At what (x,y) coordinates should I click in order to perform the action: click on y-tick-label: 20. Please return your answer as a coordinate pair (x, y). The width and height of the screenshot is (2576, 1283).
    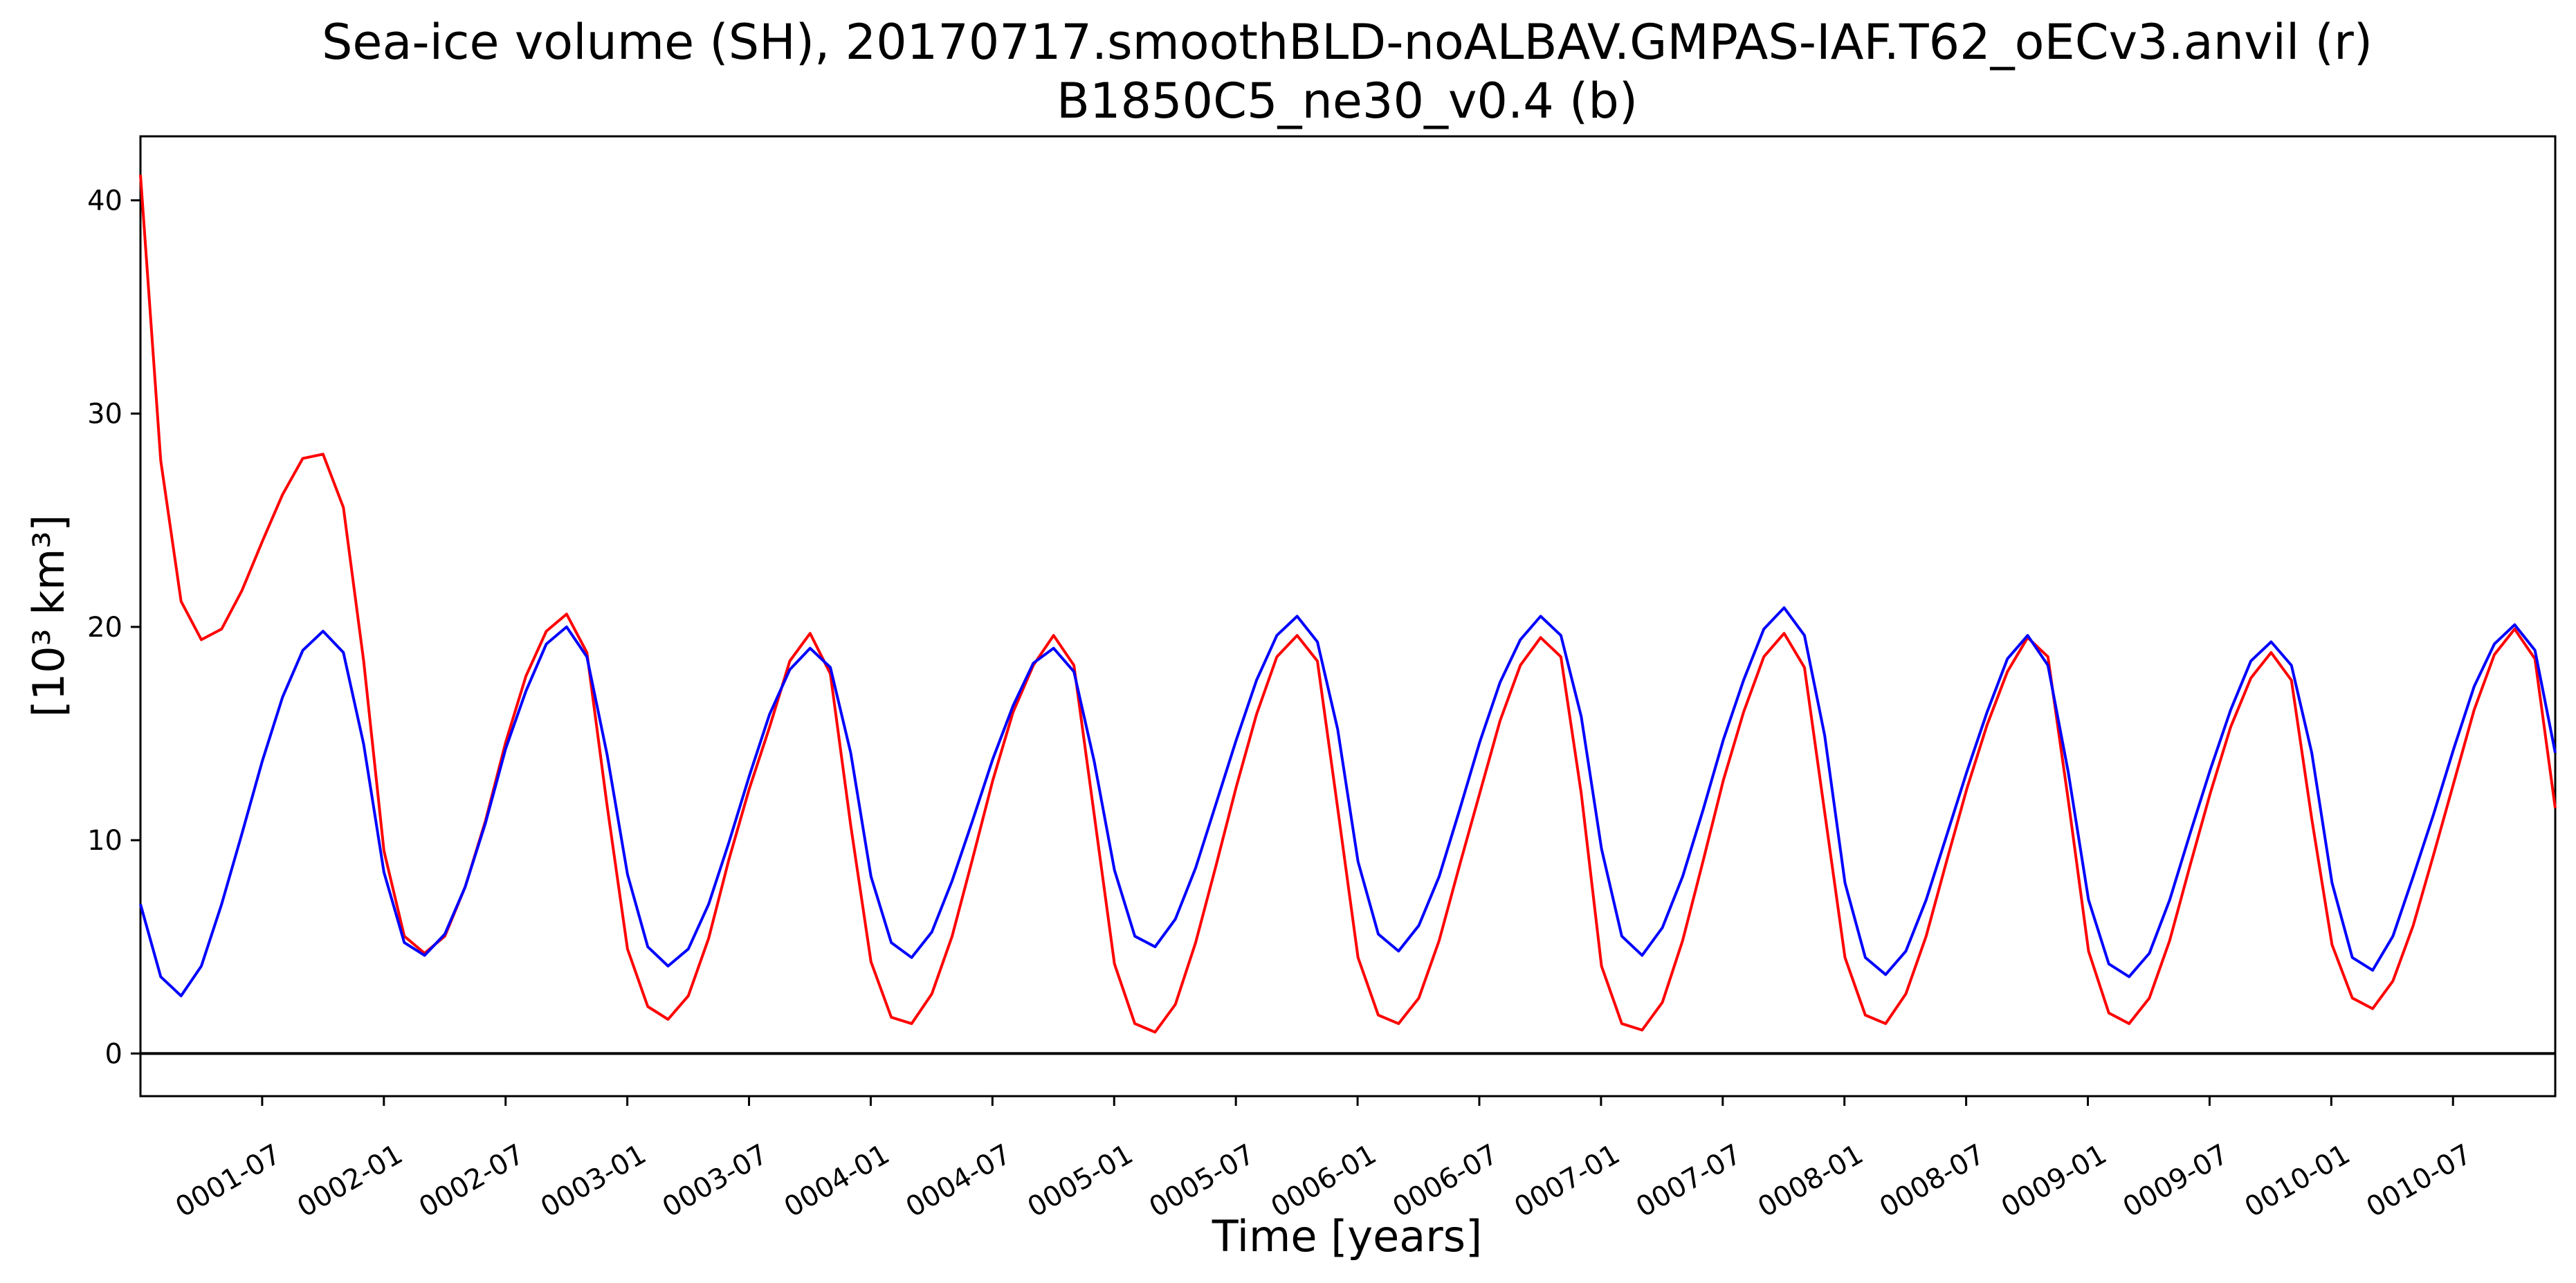
    Looking at the image, I should click on (105, 628).